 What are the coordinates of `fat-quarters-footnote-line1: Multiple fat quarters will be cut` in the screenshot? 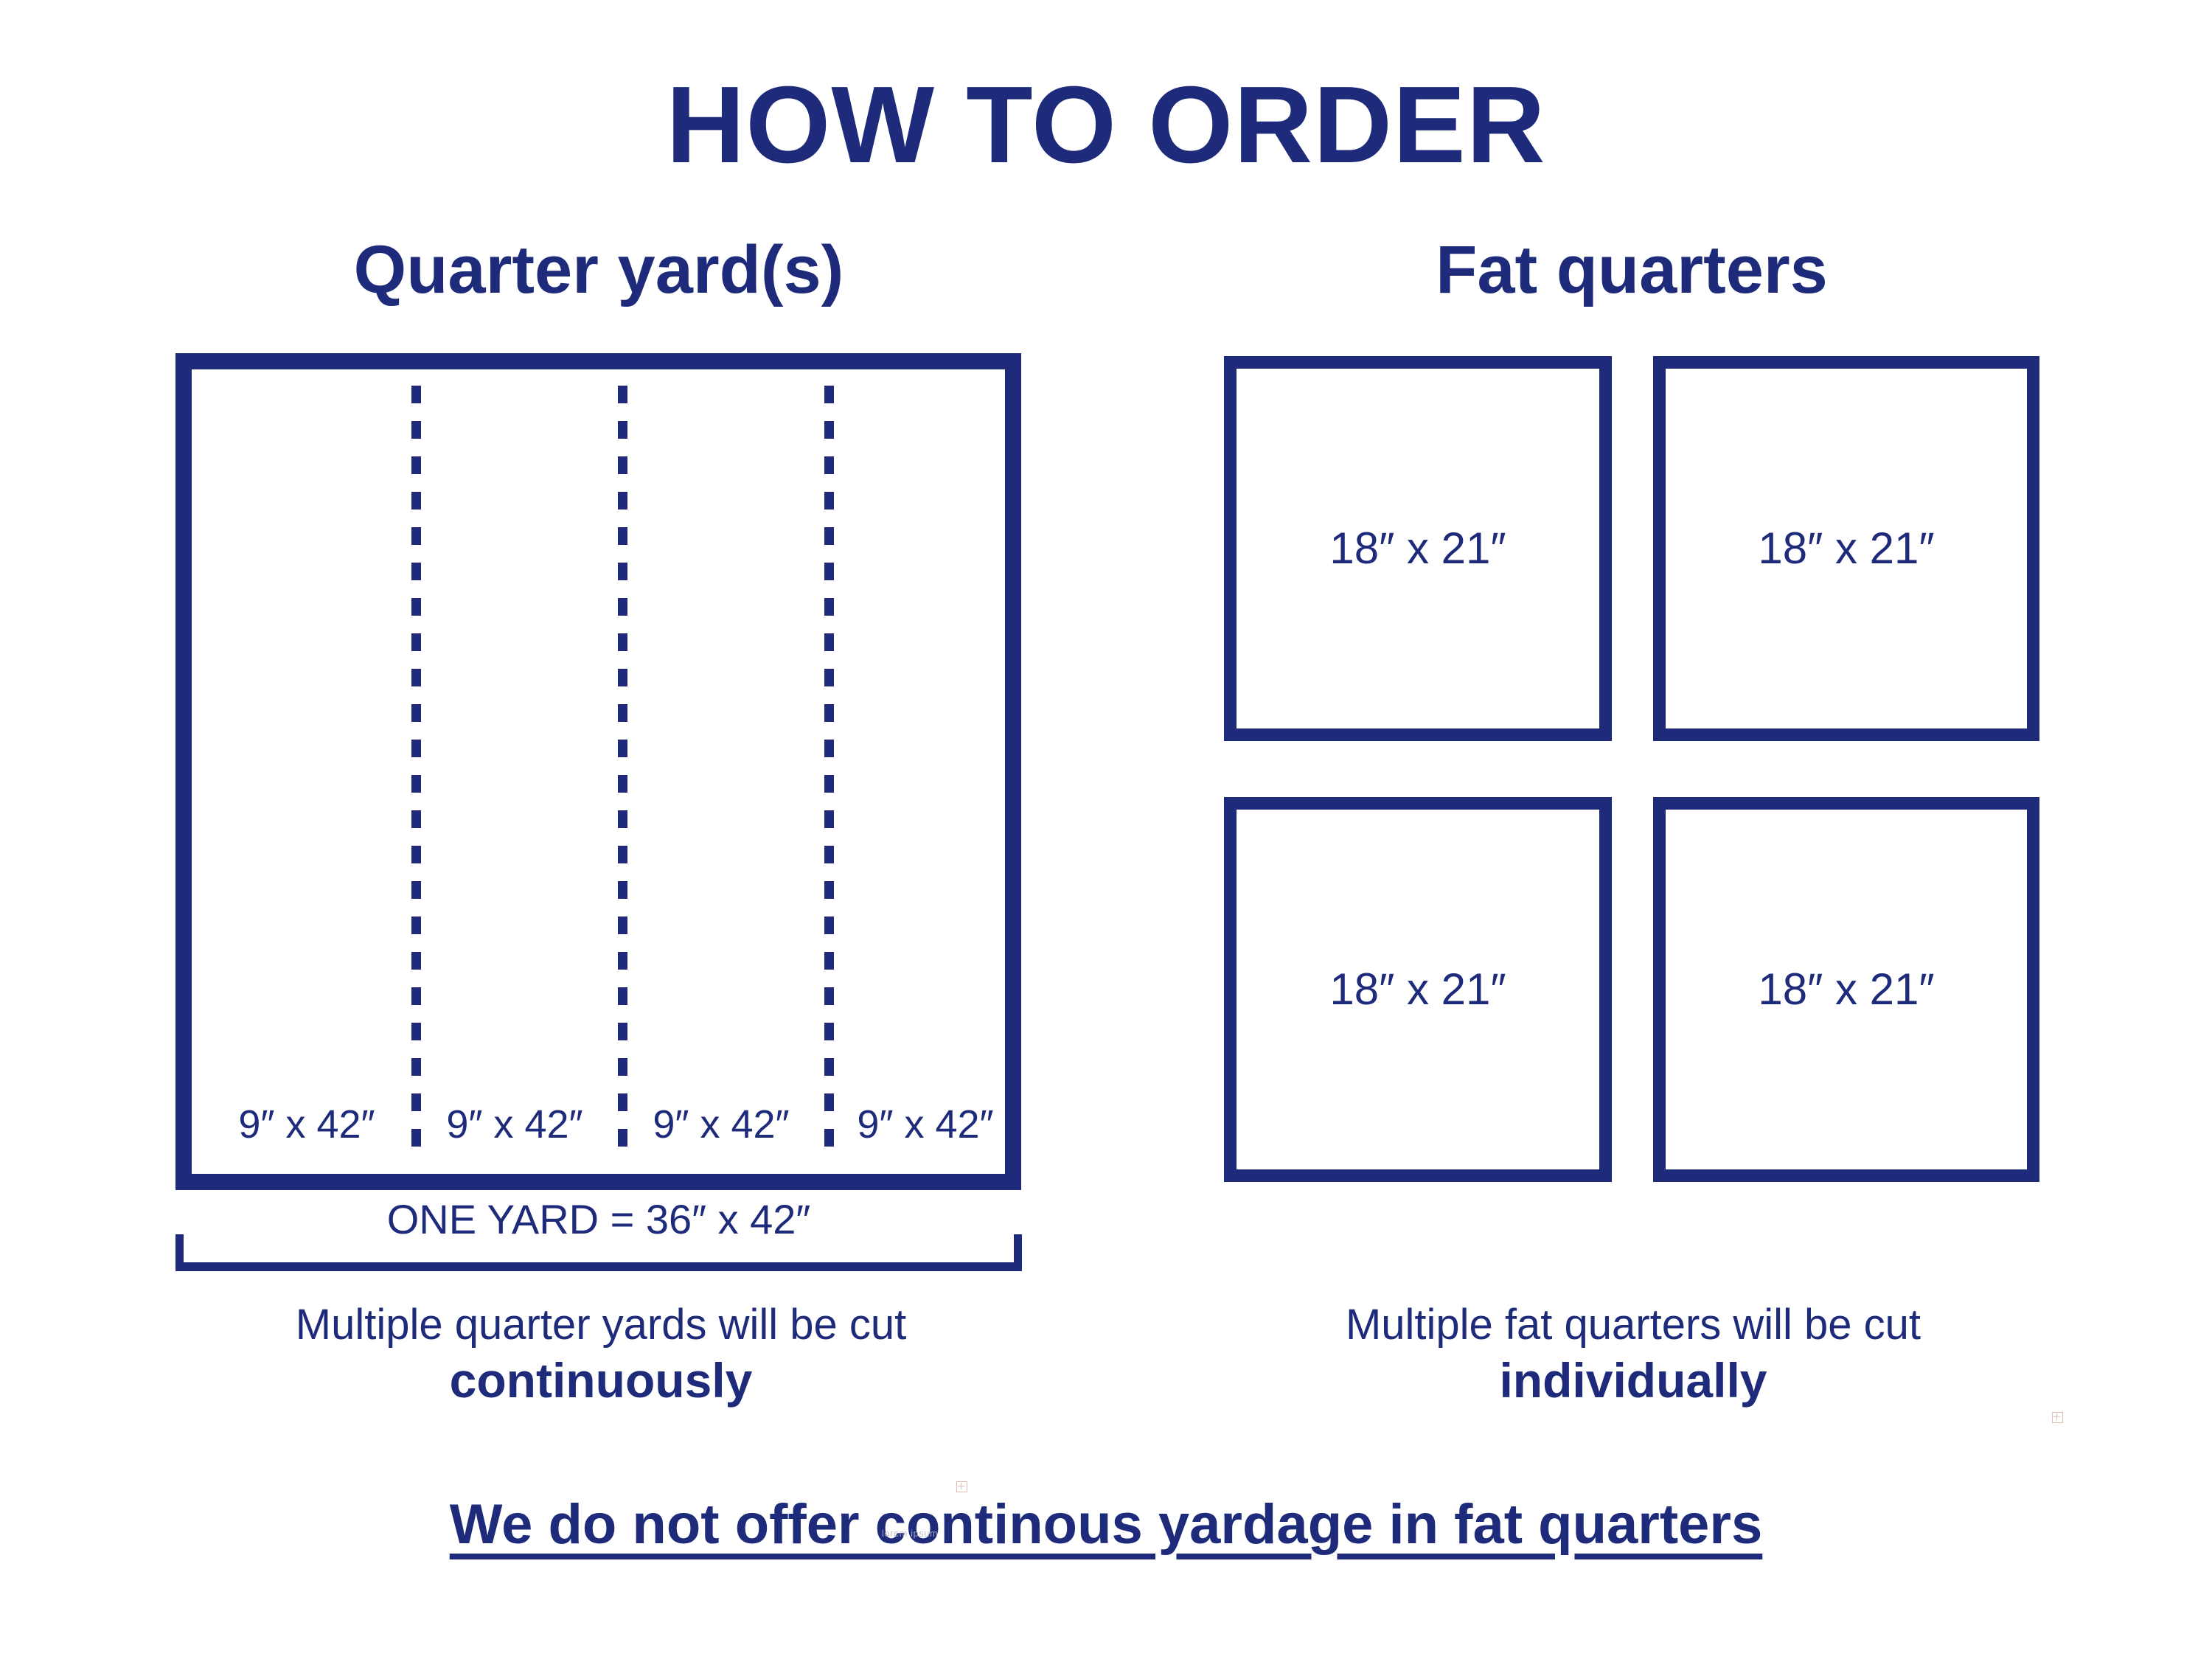 It's located at (1633, 1325).